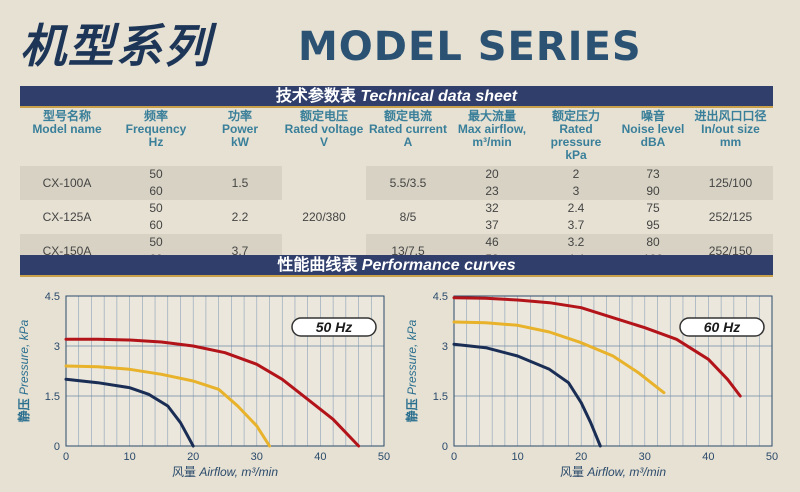  I want to click on column-header: 频率 Frequency Hz, so click(156, 138).